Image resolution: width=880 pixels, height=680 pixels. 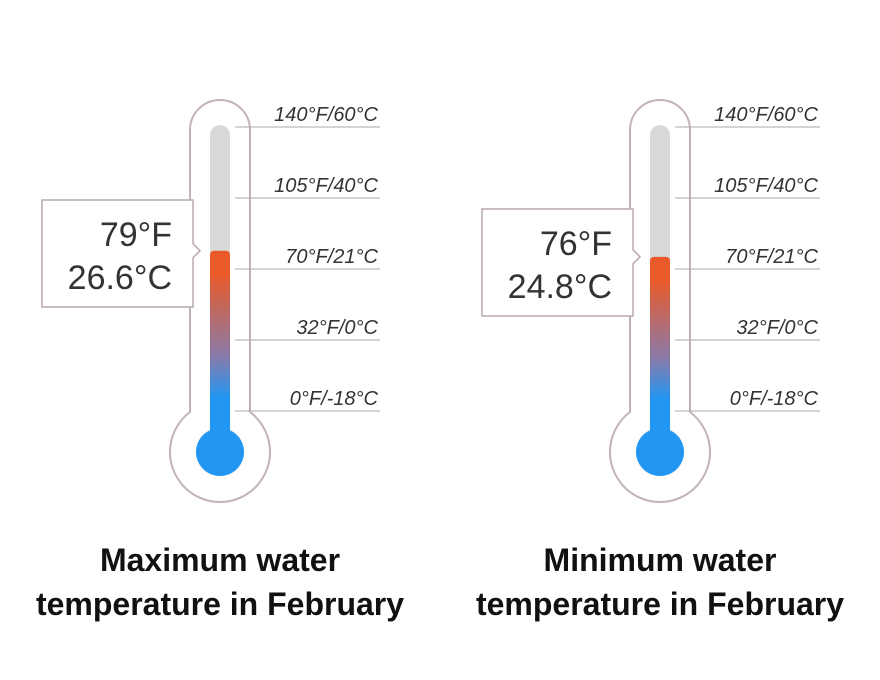 What do you see at coordinates (120, 278) in the screenshot?
I see `value-label-celsius: 26.6°C` at bounding box center [120, 278].